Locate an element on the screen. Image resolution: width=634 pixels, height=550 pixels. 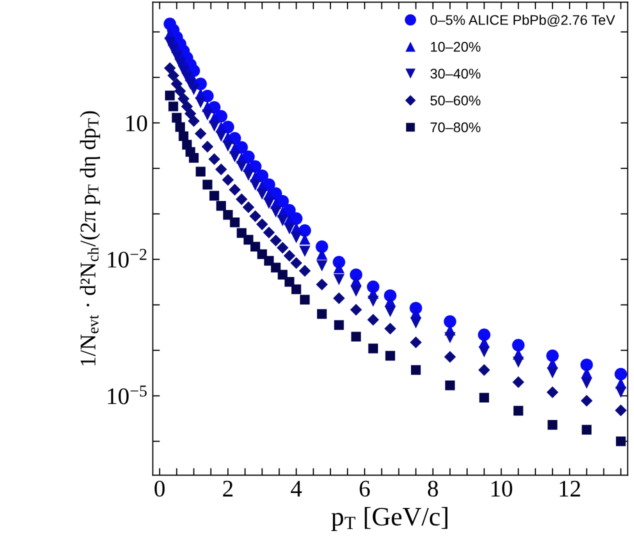
x-tick-label: 12 is located at coordinates (570, 488).